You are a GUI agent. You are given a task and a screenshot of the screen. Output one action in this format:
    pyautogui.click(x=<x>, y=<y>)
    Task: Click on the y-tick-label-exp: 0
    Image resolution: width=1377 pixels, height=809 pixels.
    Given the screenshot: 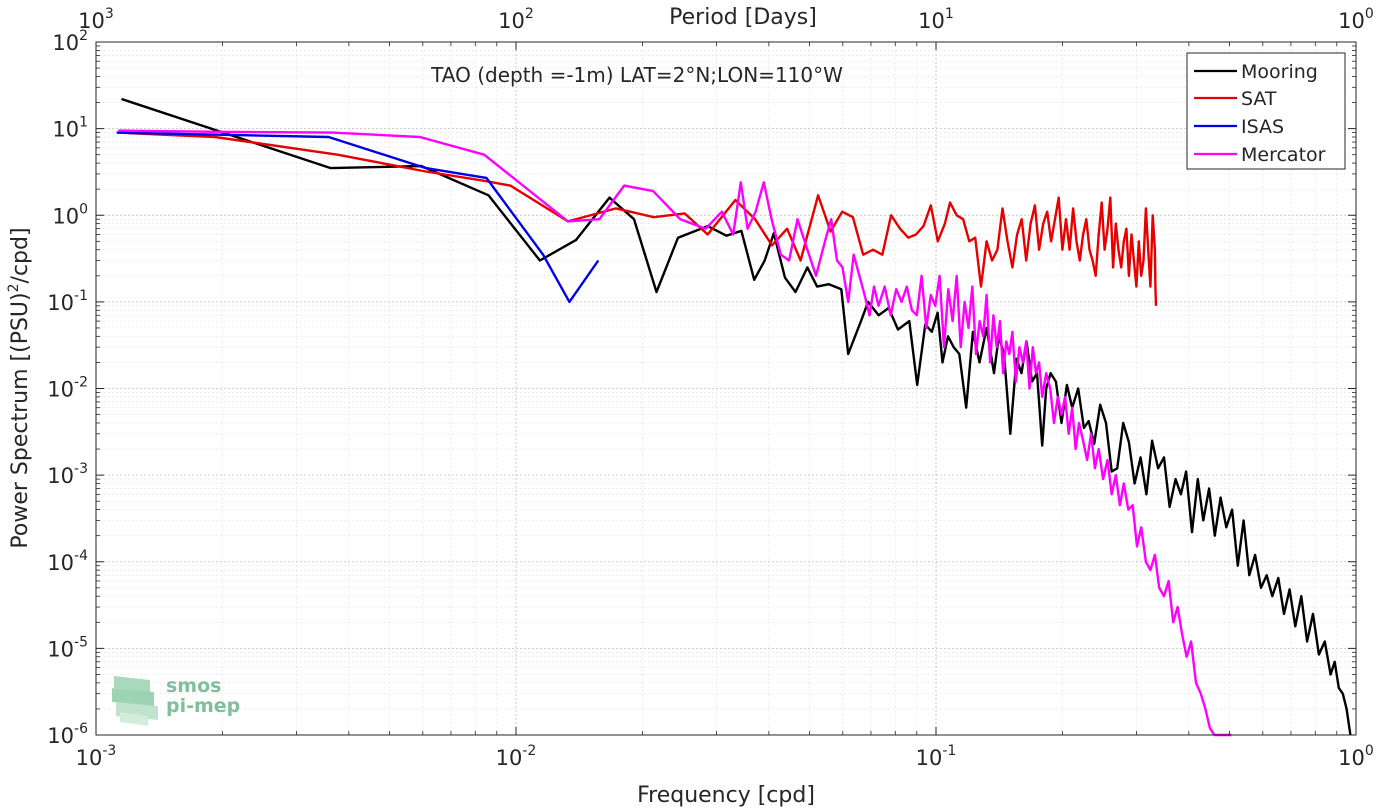 What is the action you would take?
    pyautogui.click(x=83, y=209)
    